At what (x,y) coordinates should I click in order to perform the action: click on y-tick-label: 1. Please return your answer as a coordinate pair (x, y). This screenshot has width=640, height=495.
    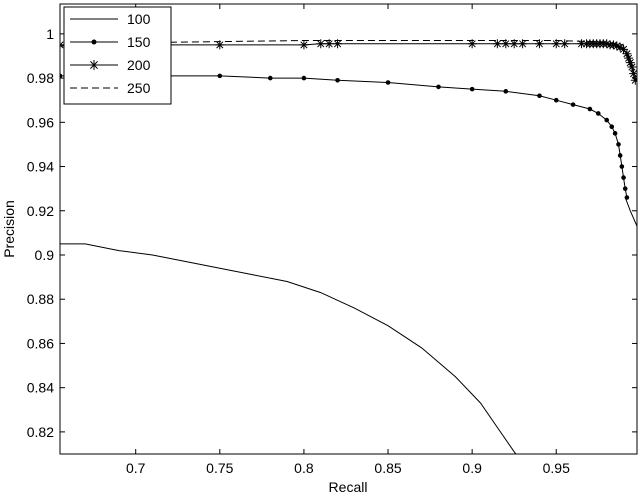
    Looking at the image, I should click on (50, 34).